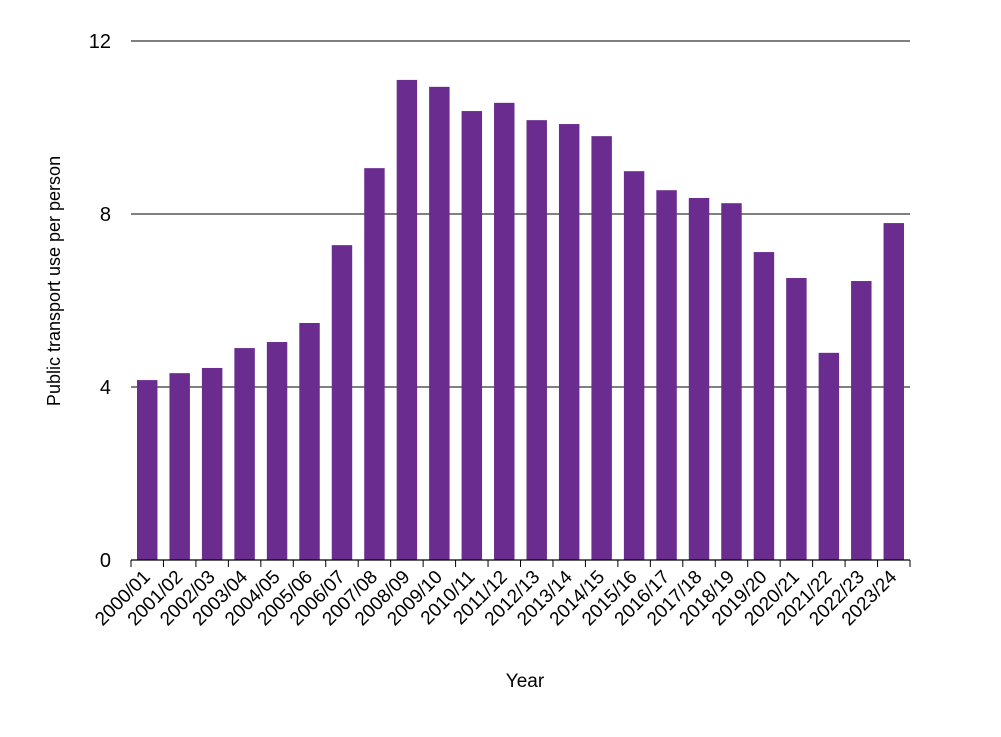  What do you see at coordinates (100, 42) in the screenshot?
I see `y-tick-label: 12` at bounding box center [100, 42].